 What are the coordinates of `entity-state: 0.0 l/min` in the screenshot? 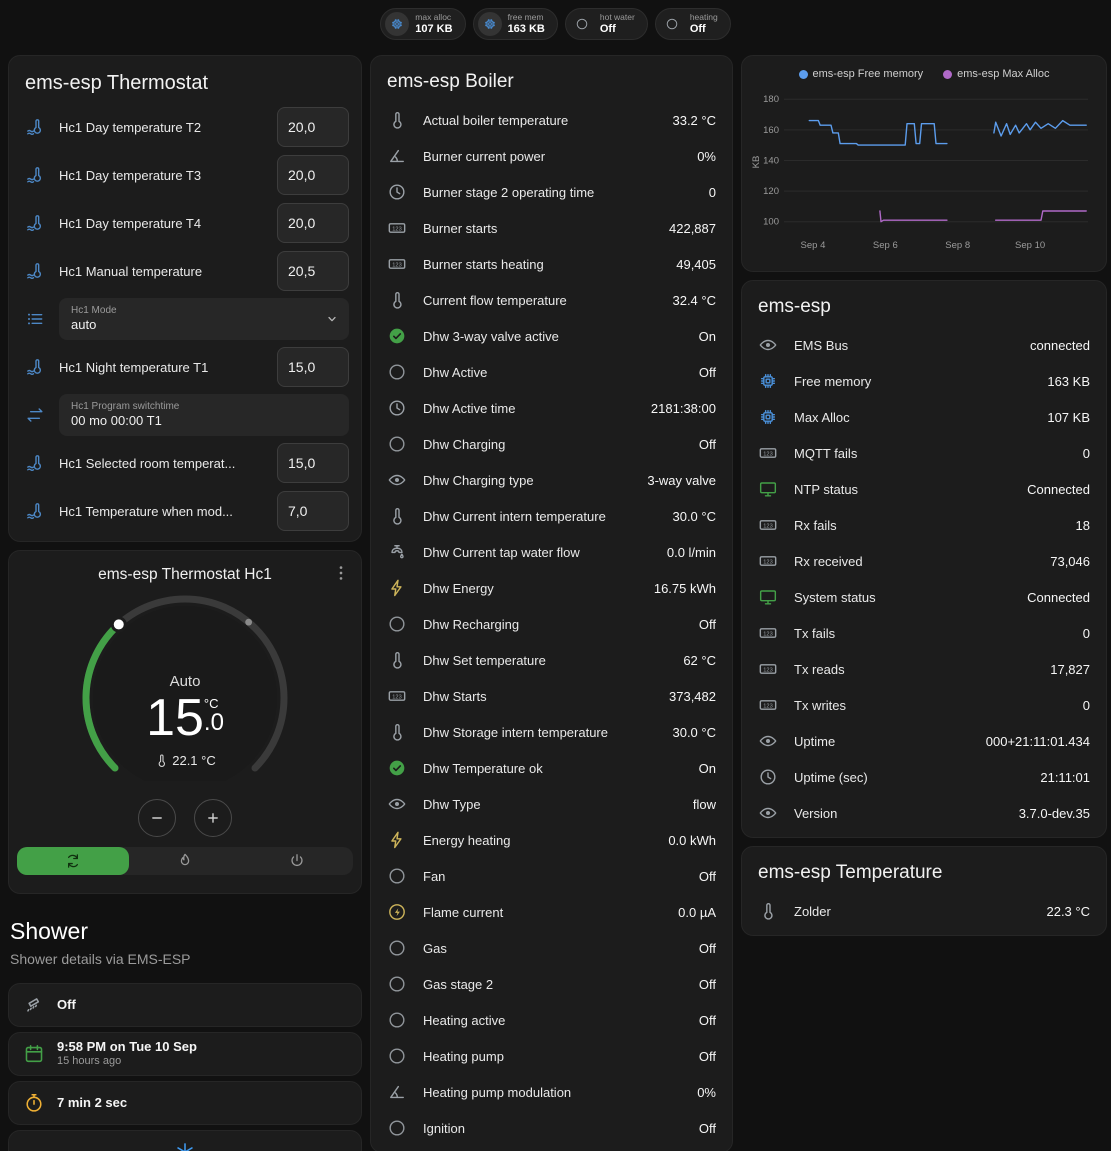 It's located at (691, 552).